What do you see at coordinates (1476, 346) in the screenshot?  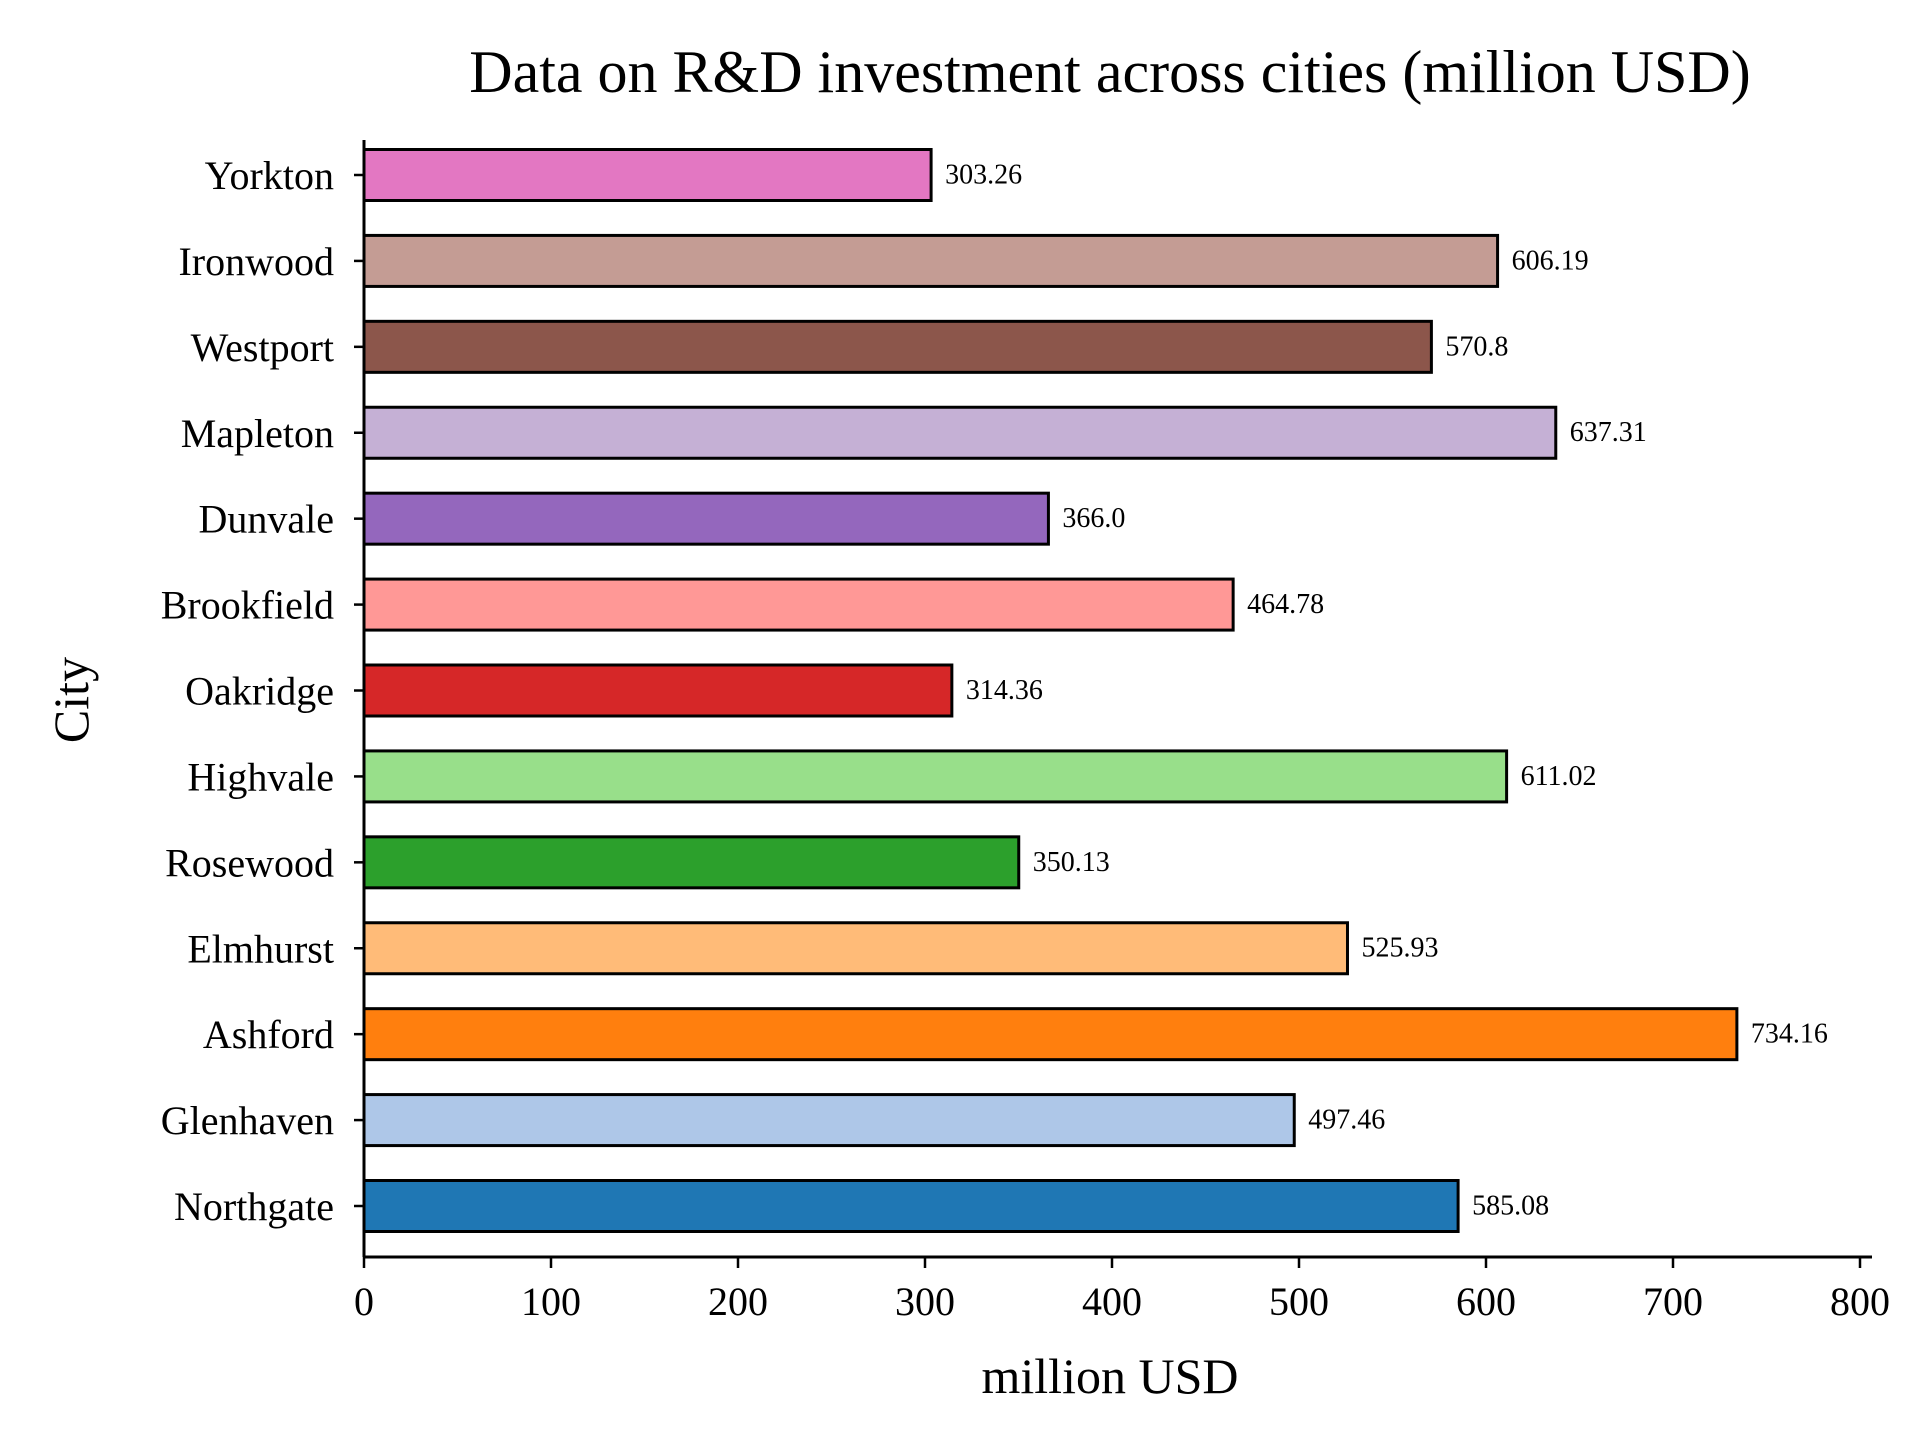 I see `value-label-westport: 570.8` at bounding box center [1476, 346].